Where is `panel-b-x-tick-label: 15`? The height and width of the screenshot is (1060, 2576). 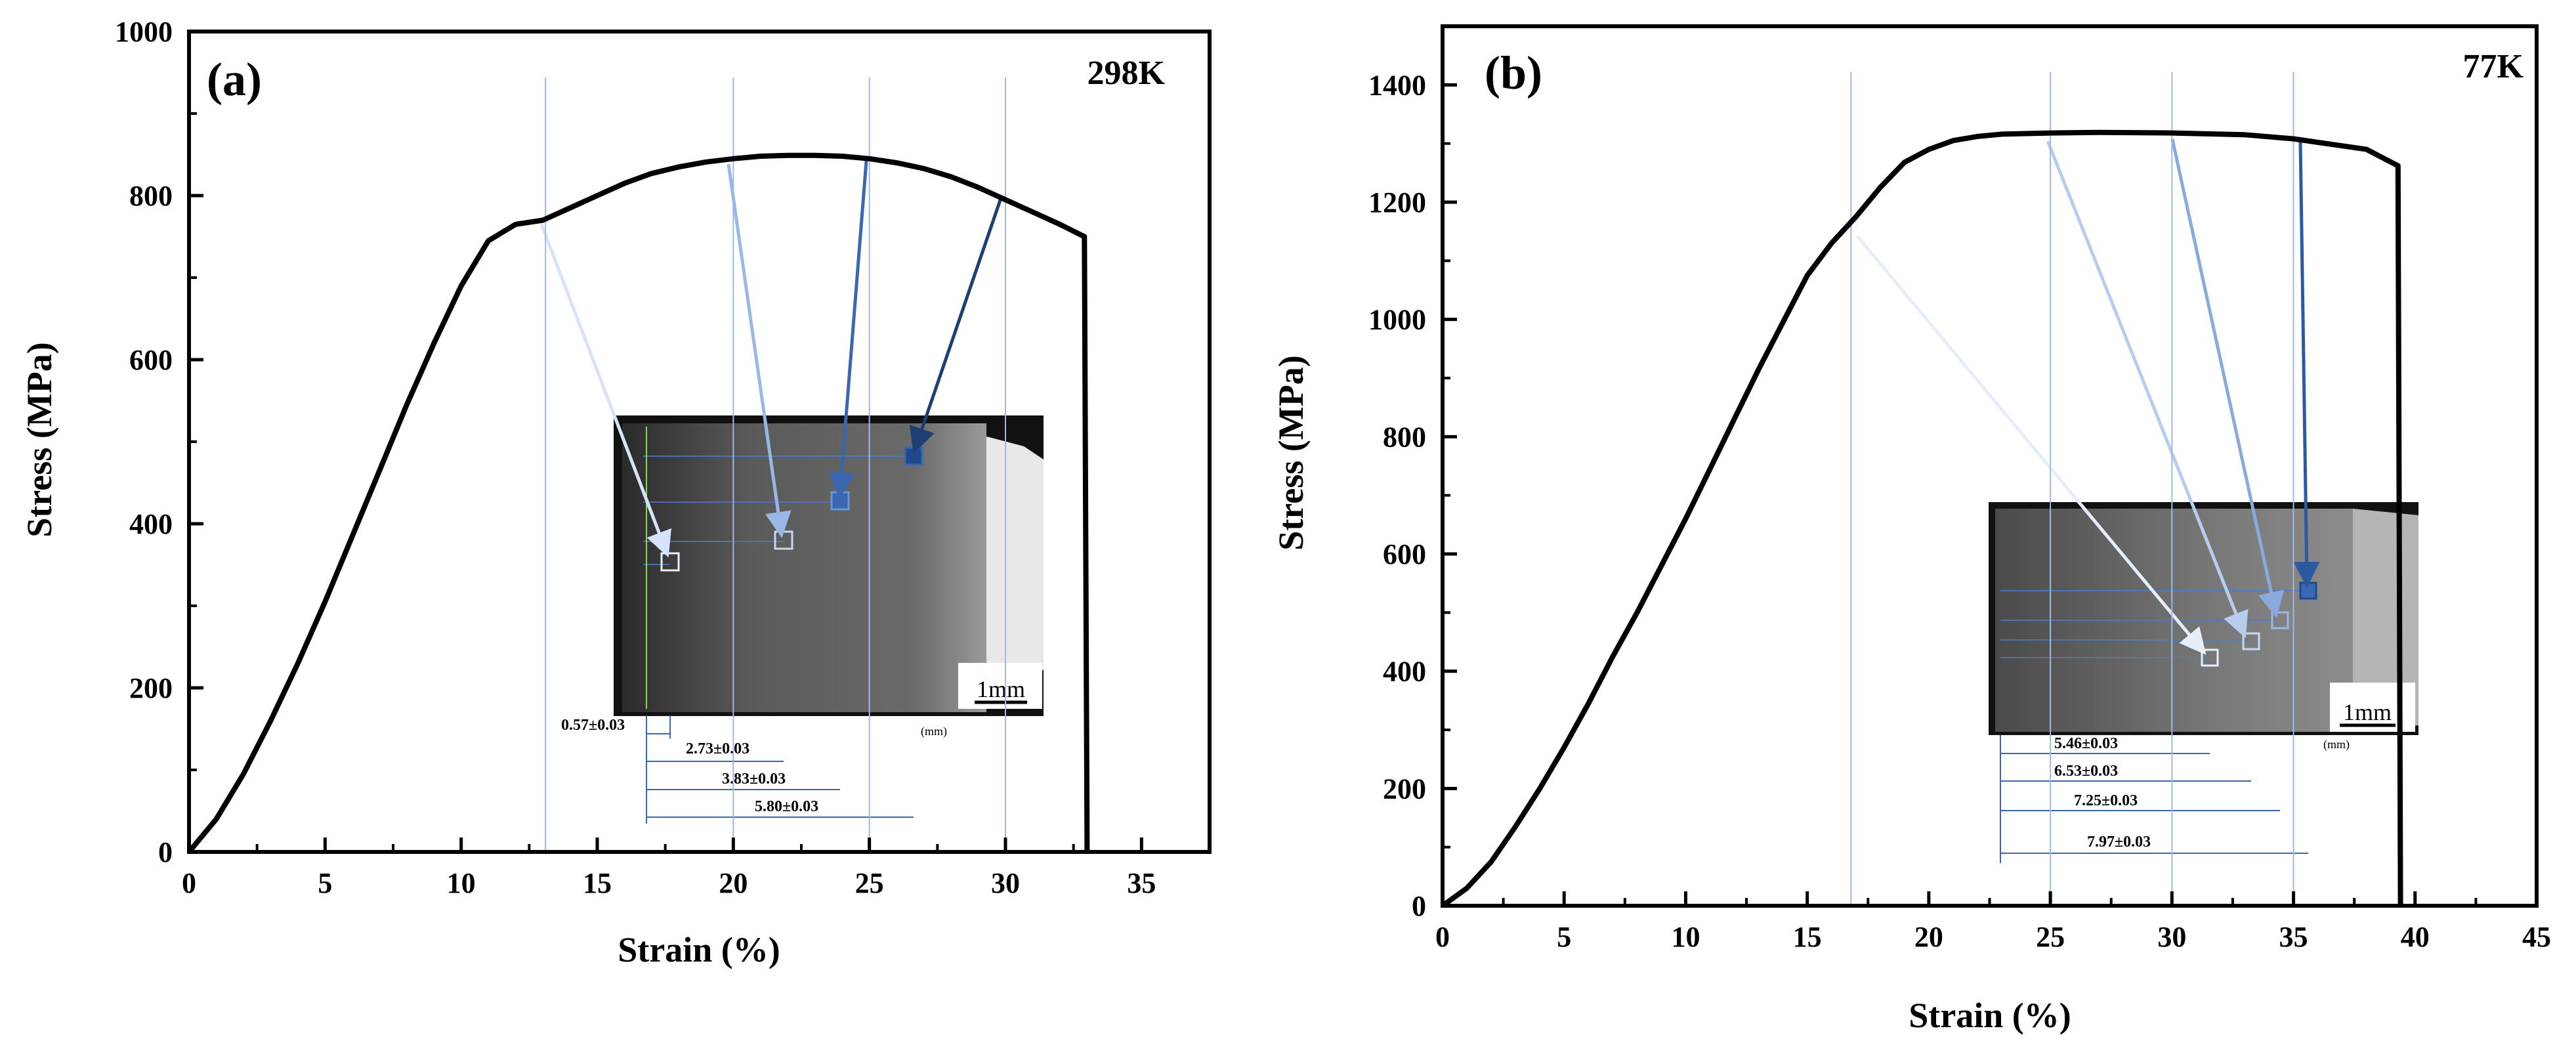 panel-b-x-tick-label: 15 is located at coordinates (1807, 937).